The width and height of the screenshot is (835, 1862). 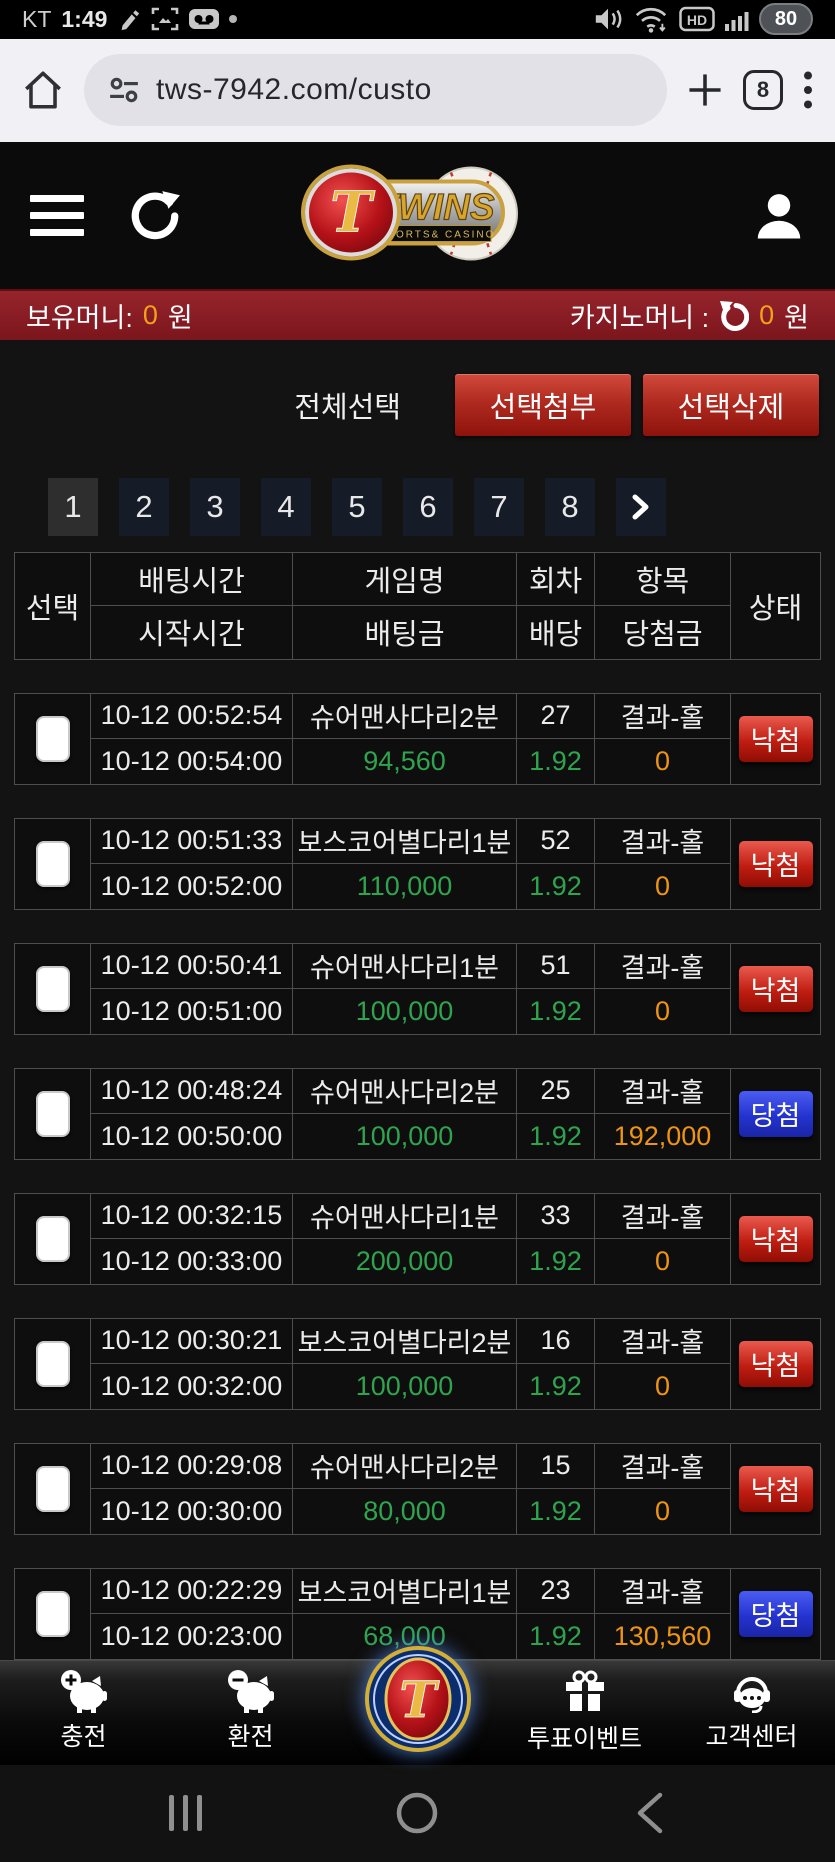 What do you see at coordinates (43, 90) in the screenshot?
I see `home-icon` at bounding box center [43, 90].